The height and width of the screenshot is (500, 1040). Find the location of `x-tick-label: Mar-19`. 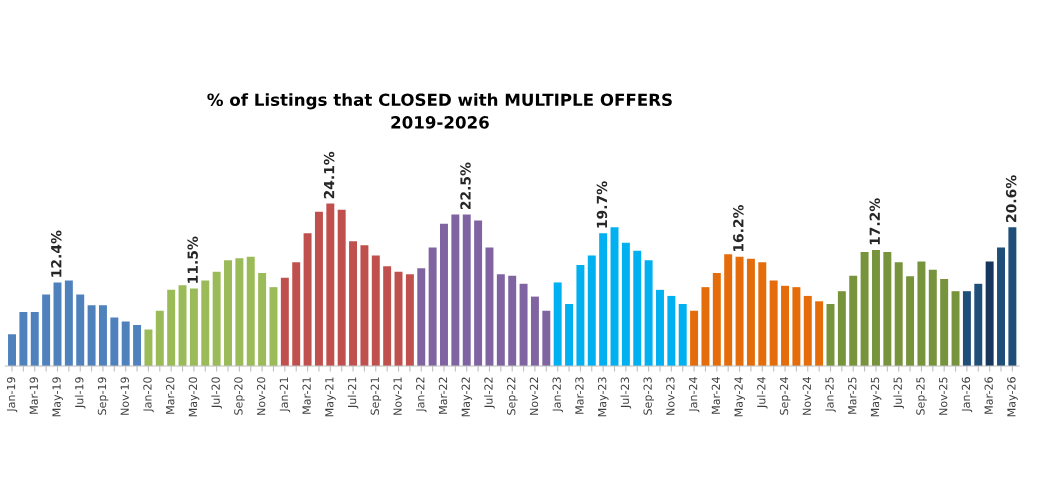

x-tick-label: Mar-19 is located at coordinates (33, 395).